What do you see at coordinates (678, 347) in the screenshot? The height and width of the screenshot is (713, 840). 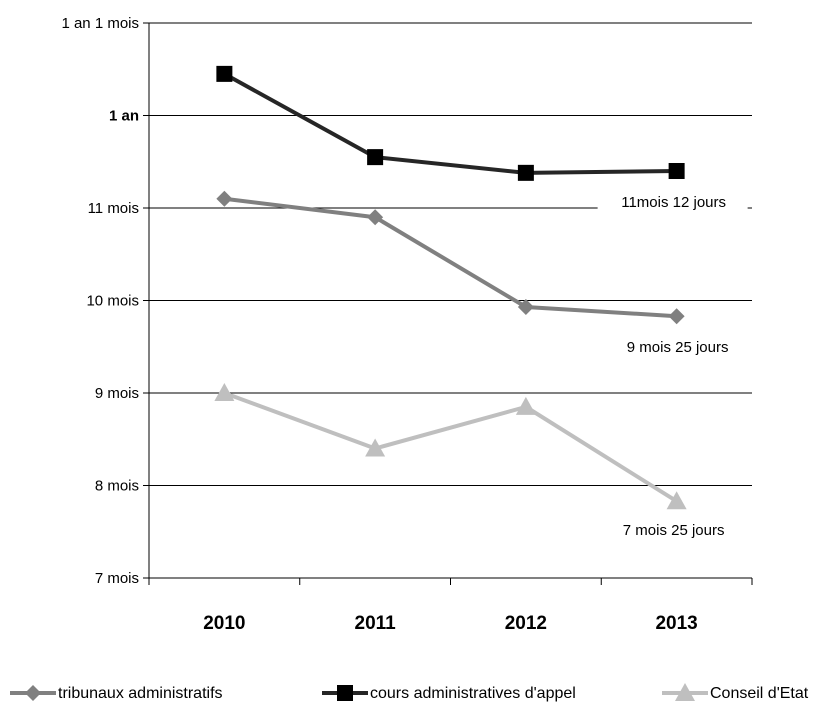 I see `data-label: 9 mois 25 jours` at bounding box center [678, 347].